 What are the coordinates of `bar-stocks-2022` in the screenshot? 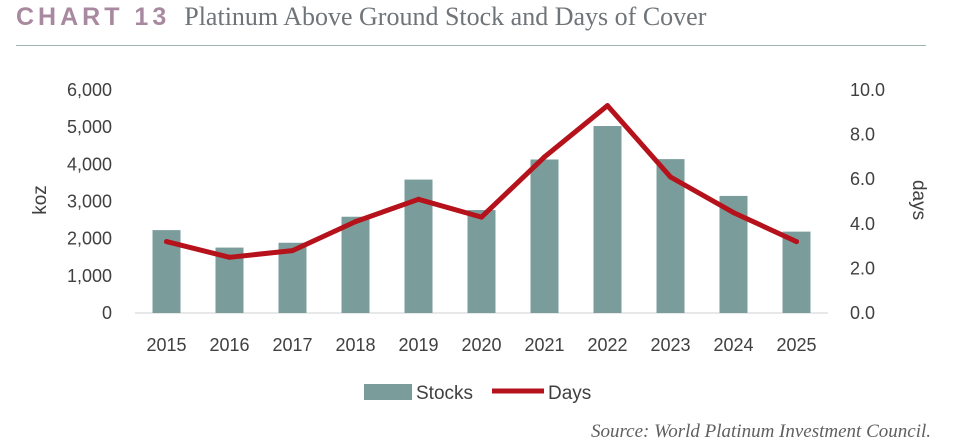 It's located at (607, 219).